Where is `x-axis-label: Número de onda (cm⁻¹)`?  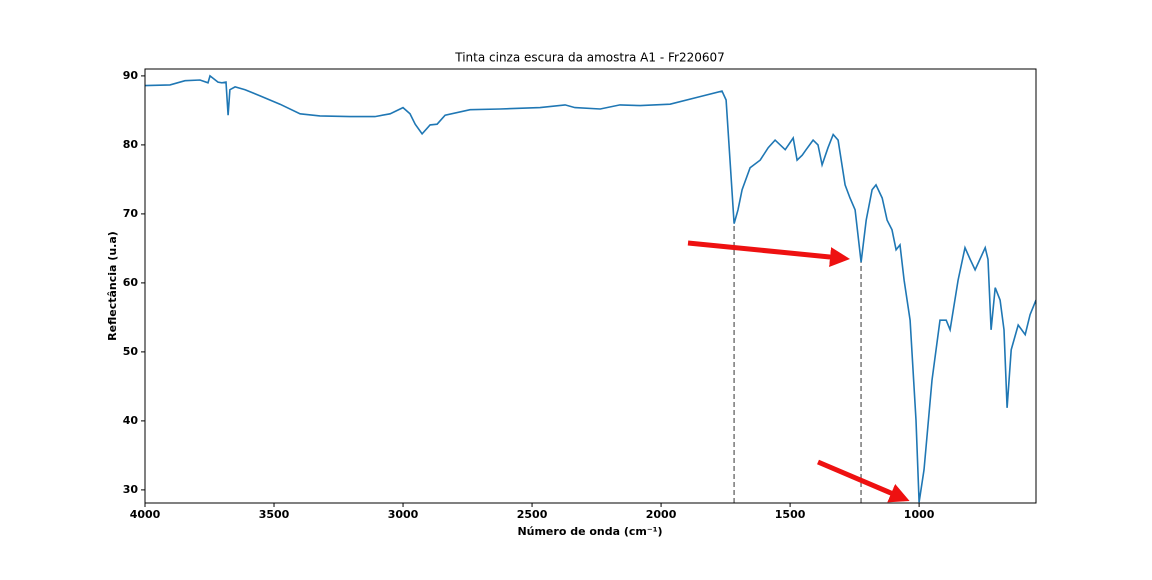
x-axis-label: Número de onda (cm⁻¹) is located at coordinates (589, 531).